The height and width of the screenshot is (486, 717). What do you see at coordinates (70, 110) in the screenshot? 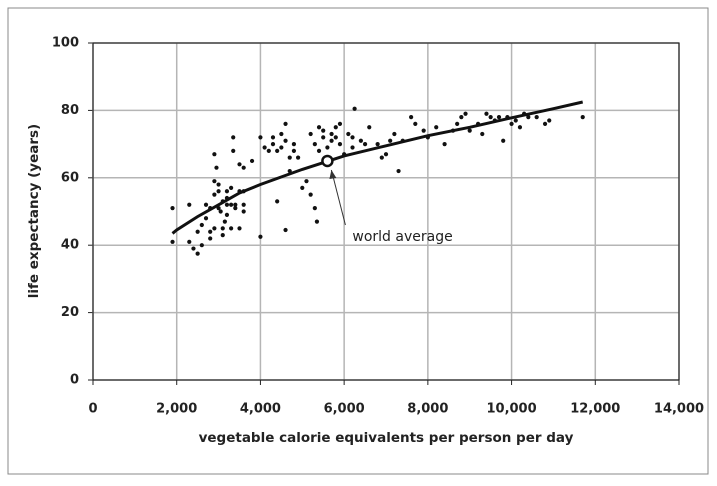
I see `y-tick-label: 80` at bounding box center [70, 110].